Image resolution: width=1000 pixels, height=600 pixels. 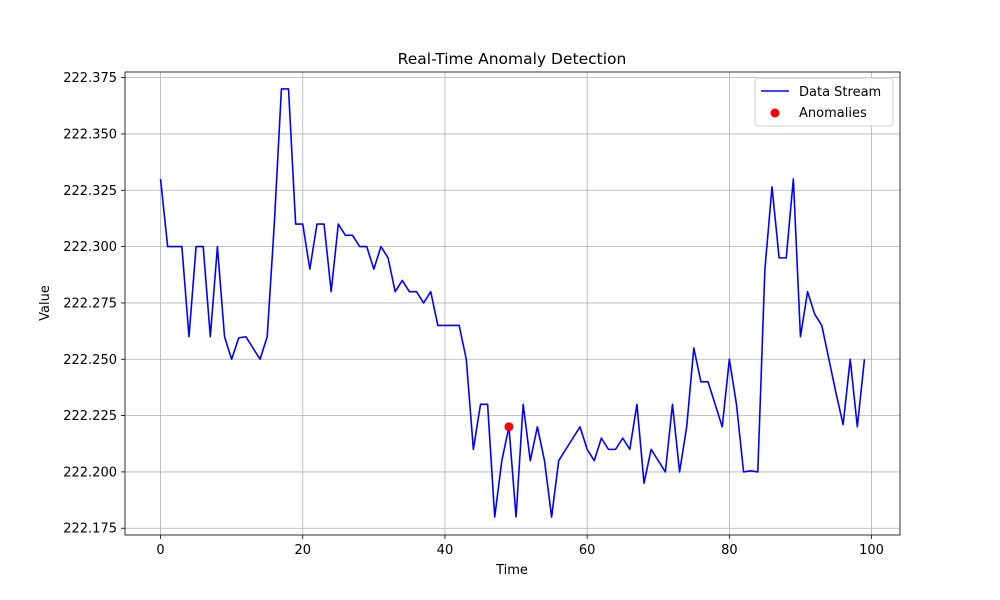 What do you see at coordinates (90, 529) in the screenshot?
I see `y-tick-label: 222.175` at bounding box center [90, 529].